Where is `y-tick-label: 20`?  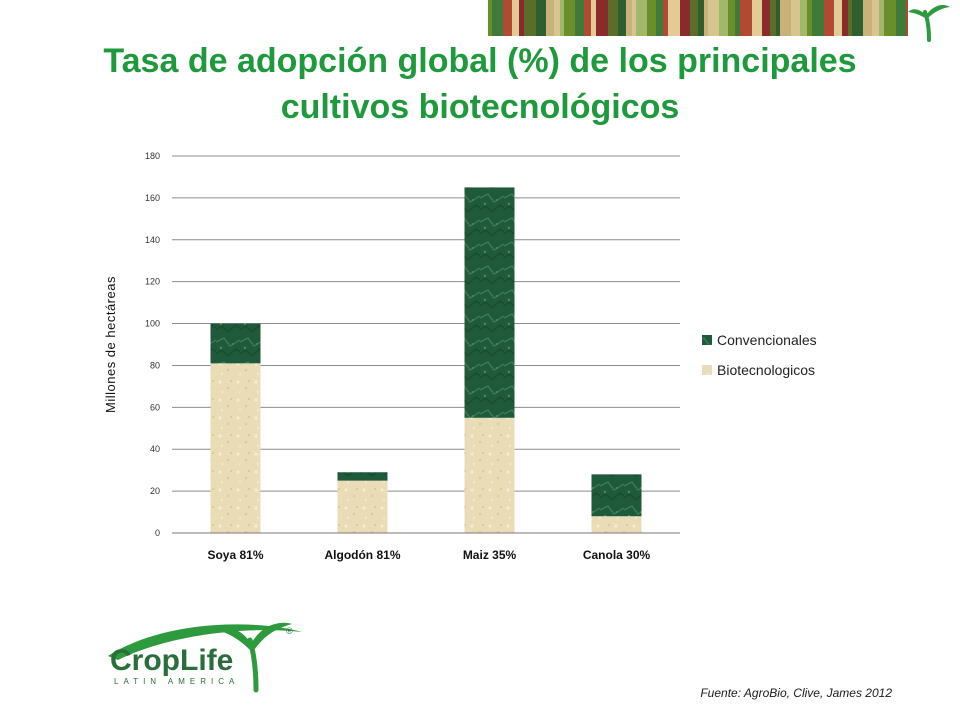 y-tick-label: 20 is located at coordinates (155, 491).